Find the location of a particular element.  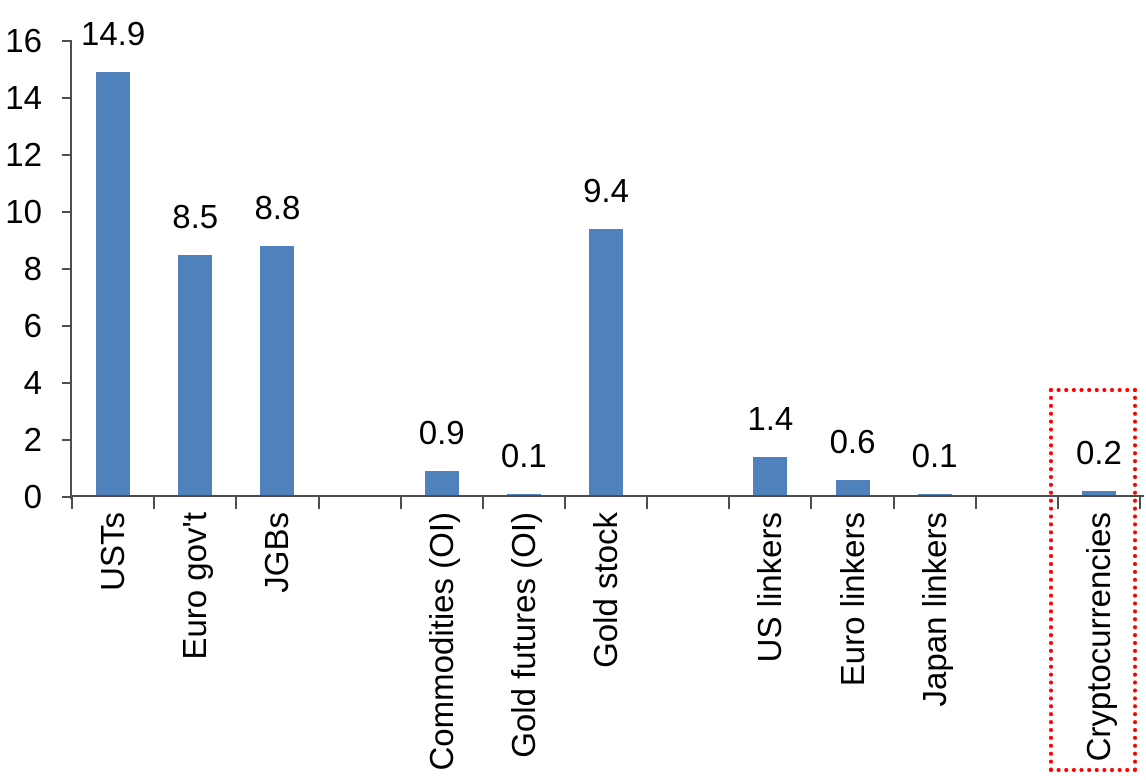

bar-euro-gov-t is located at coordinates (195, 376).